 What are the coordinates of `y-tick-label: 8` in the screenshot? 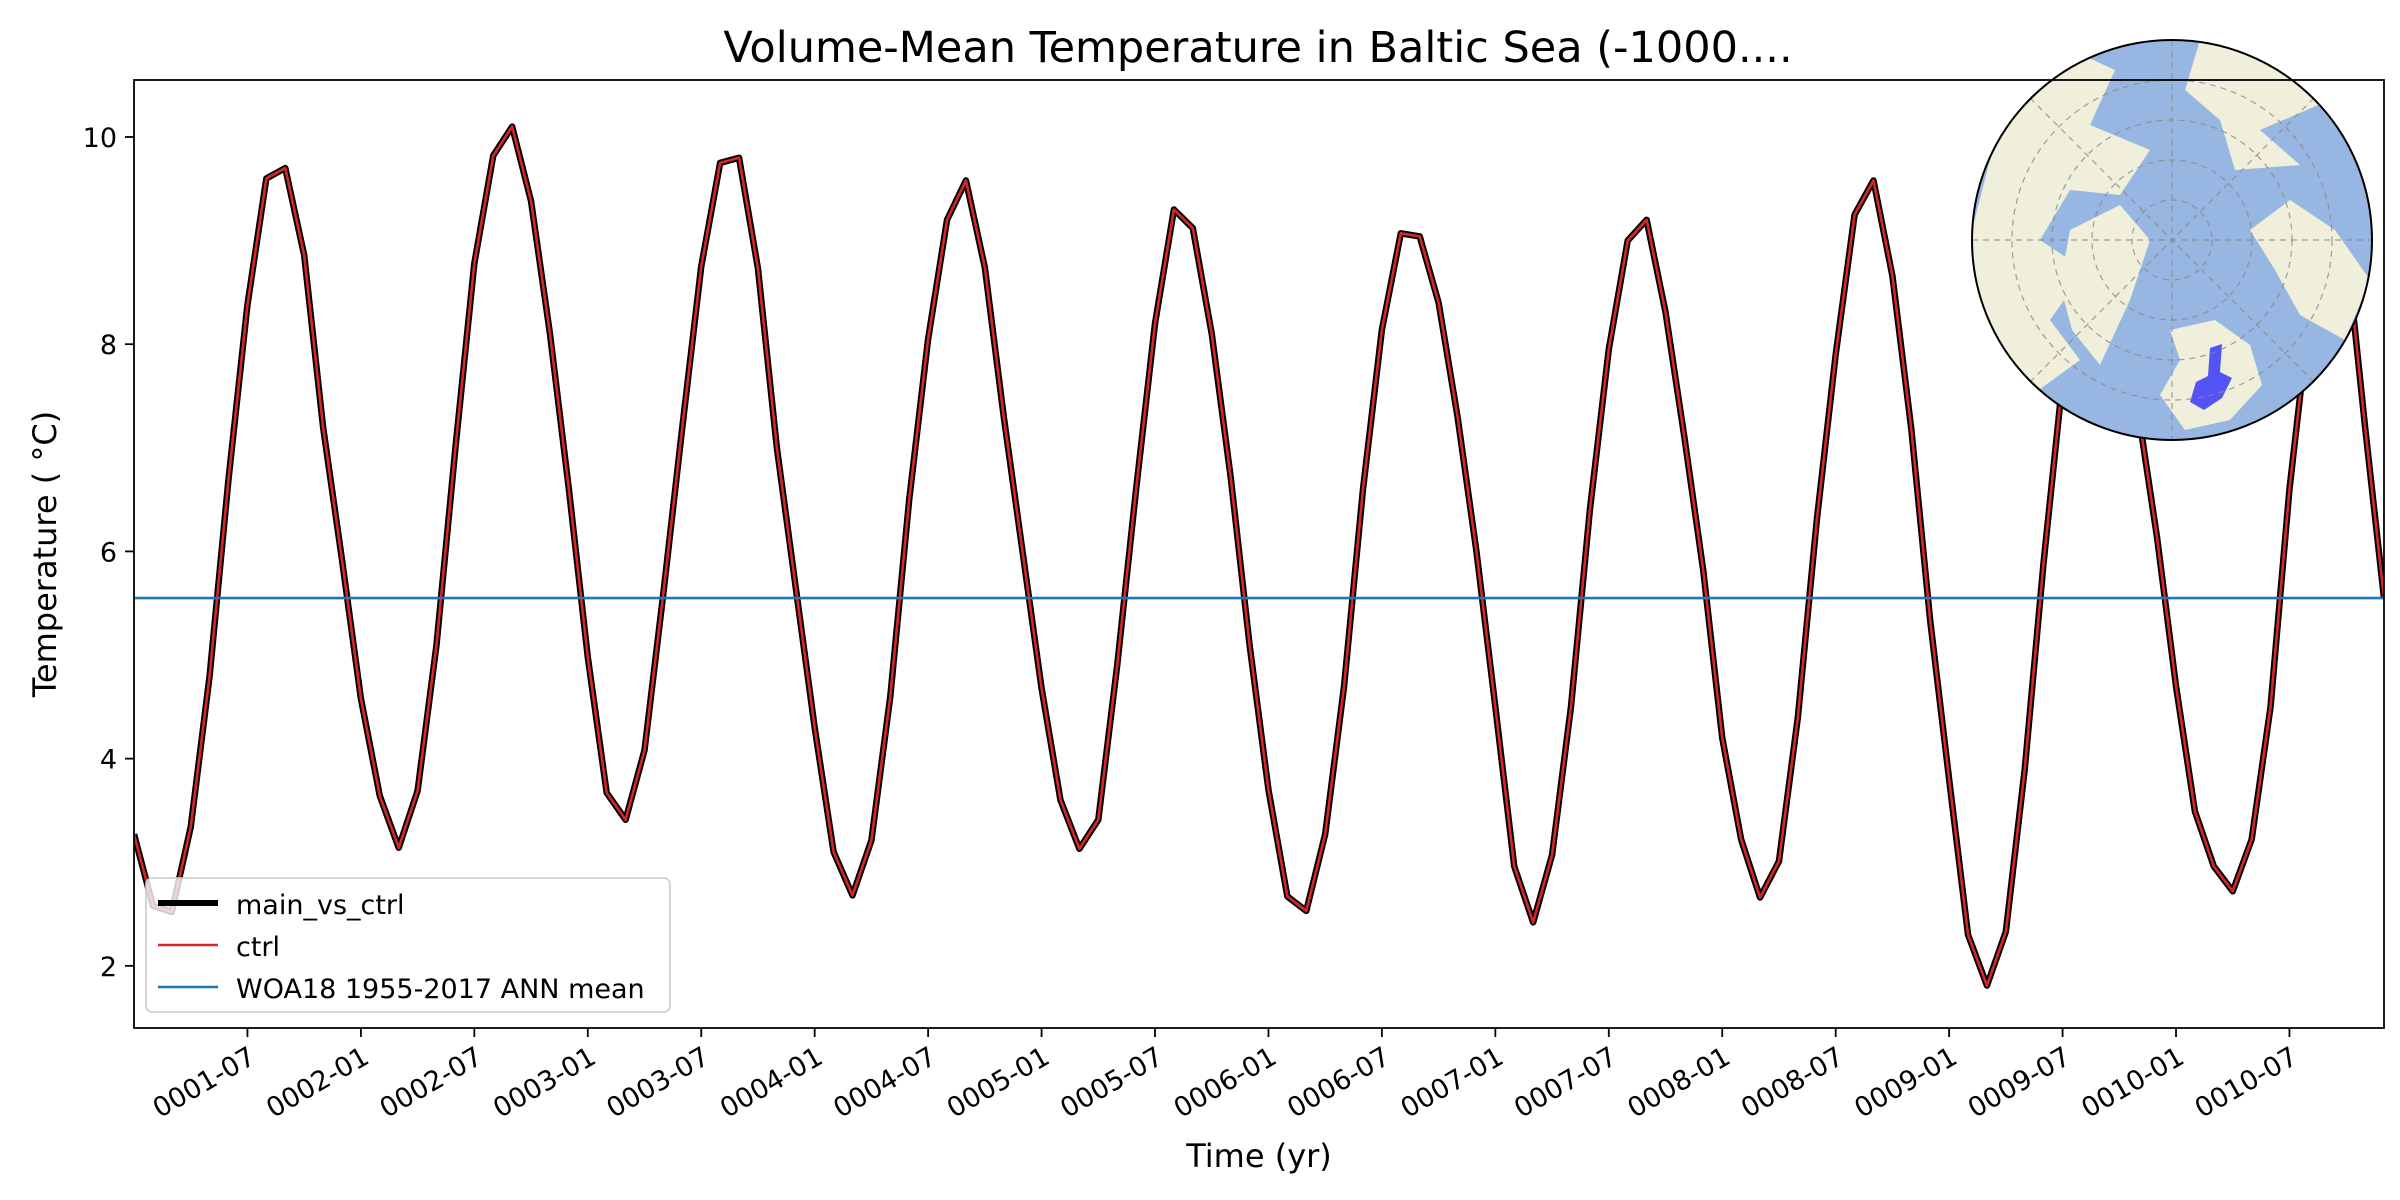 It's located at (108, 345).